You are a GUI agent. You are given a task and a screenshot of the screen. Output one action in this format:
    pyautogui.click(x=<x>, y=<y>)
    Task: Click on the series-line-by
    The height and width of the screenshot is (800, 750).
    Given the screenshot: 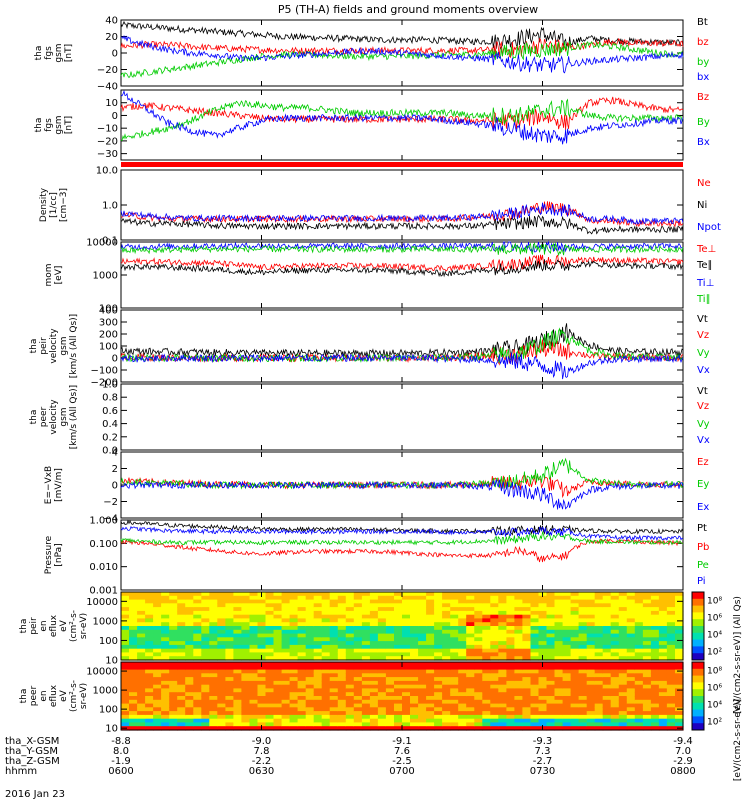 What is the action you would take?
    pyautogui.click(x=402, y=59)
    